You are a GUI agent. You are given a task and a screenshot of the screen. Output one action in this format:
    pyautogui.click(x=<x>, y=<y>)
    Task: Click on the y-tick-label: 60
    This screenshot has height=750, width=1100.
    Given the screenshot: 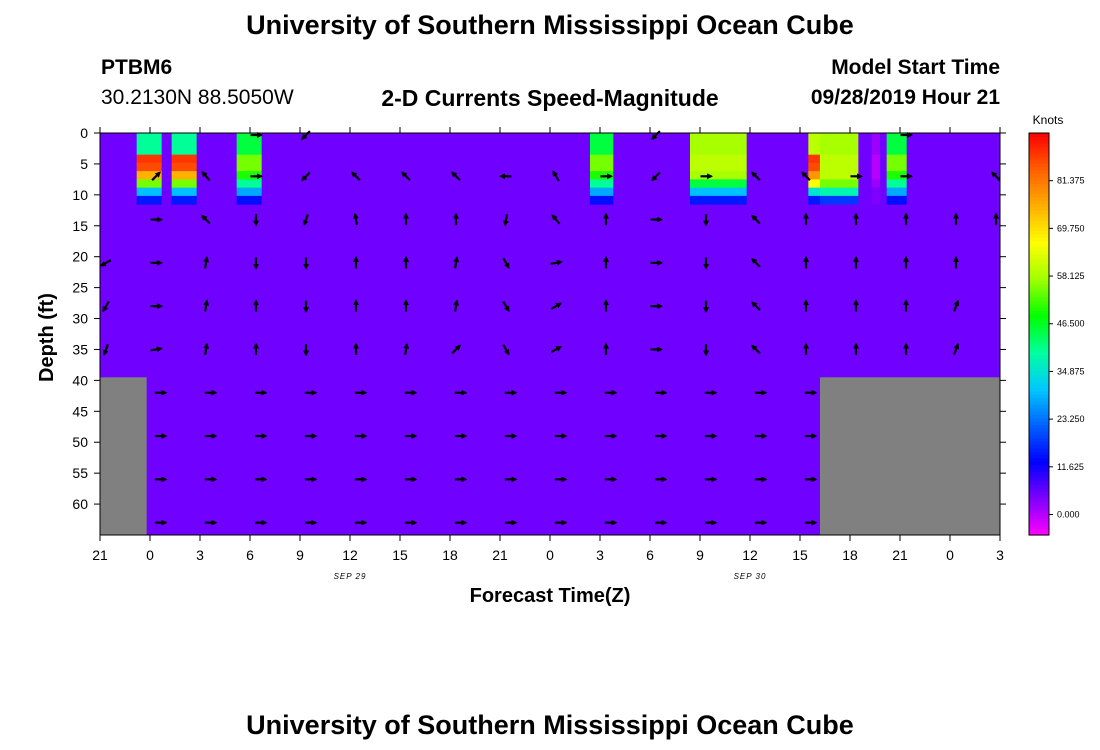 What is the action you would take?
    pyautogui.click(x=80, y=504)
    